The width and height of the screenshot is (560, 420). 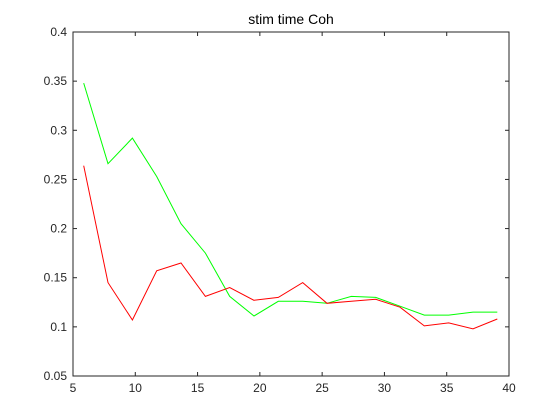 I want to click on x-tick-label: 15, so click(x=198, y=388).